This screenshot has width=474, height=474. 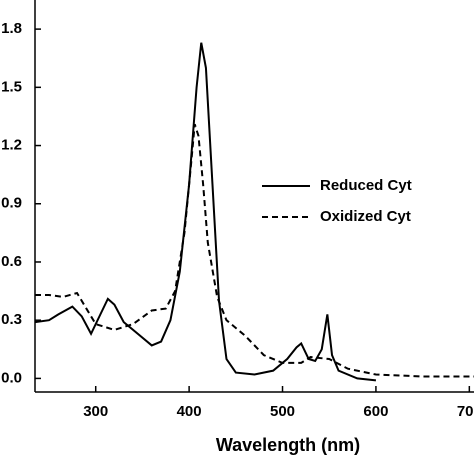 What do you see at coordinates (366, 185) in the screenshot?
I see `legend-label: Reduced Cyt` at bounding box center [366, 185].